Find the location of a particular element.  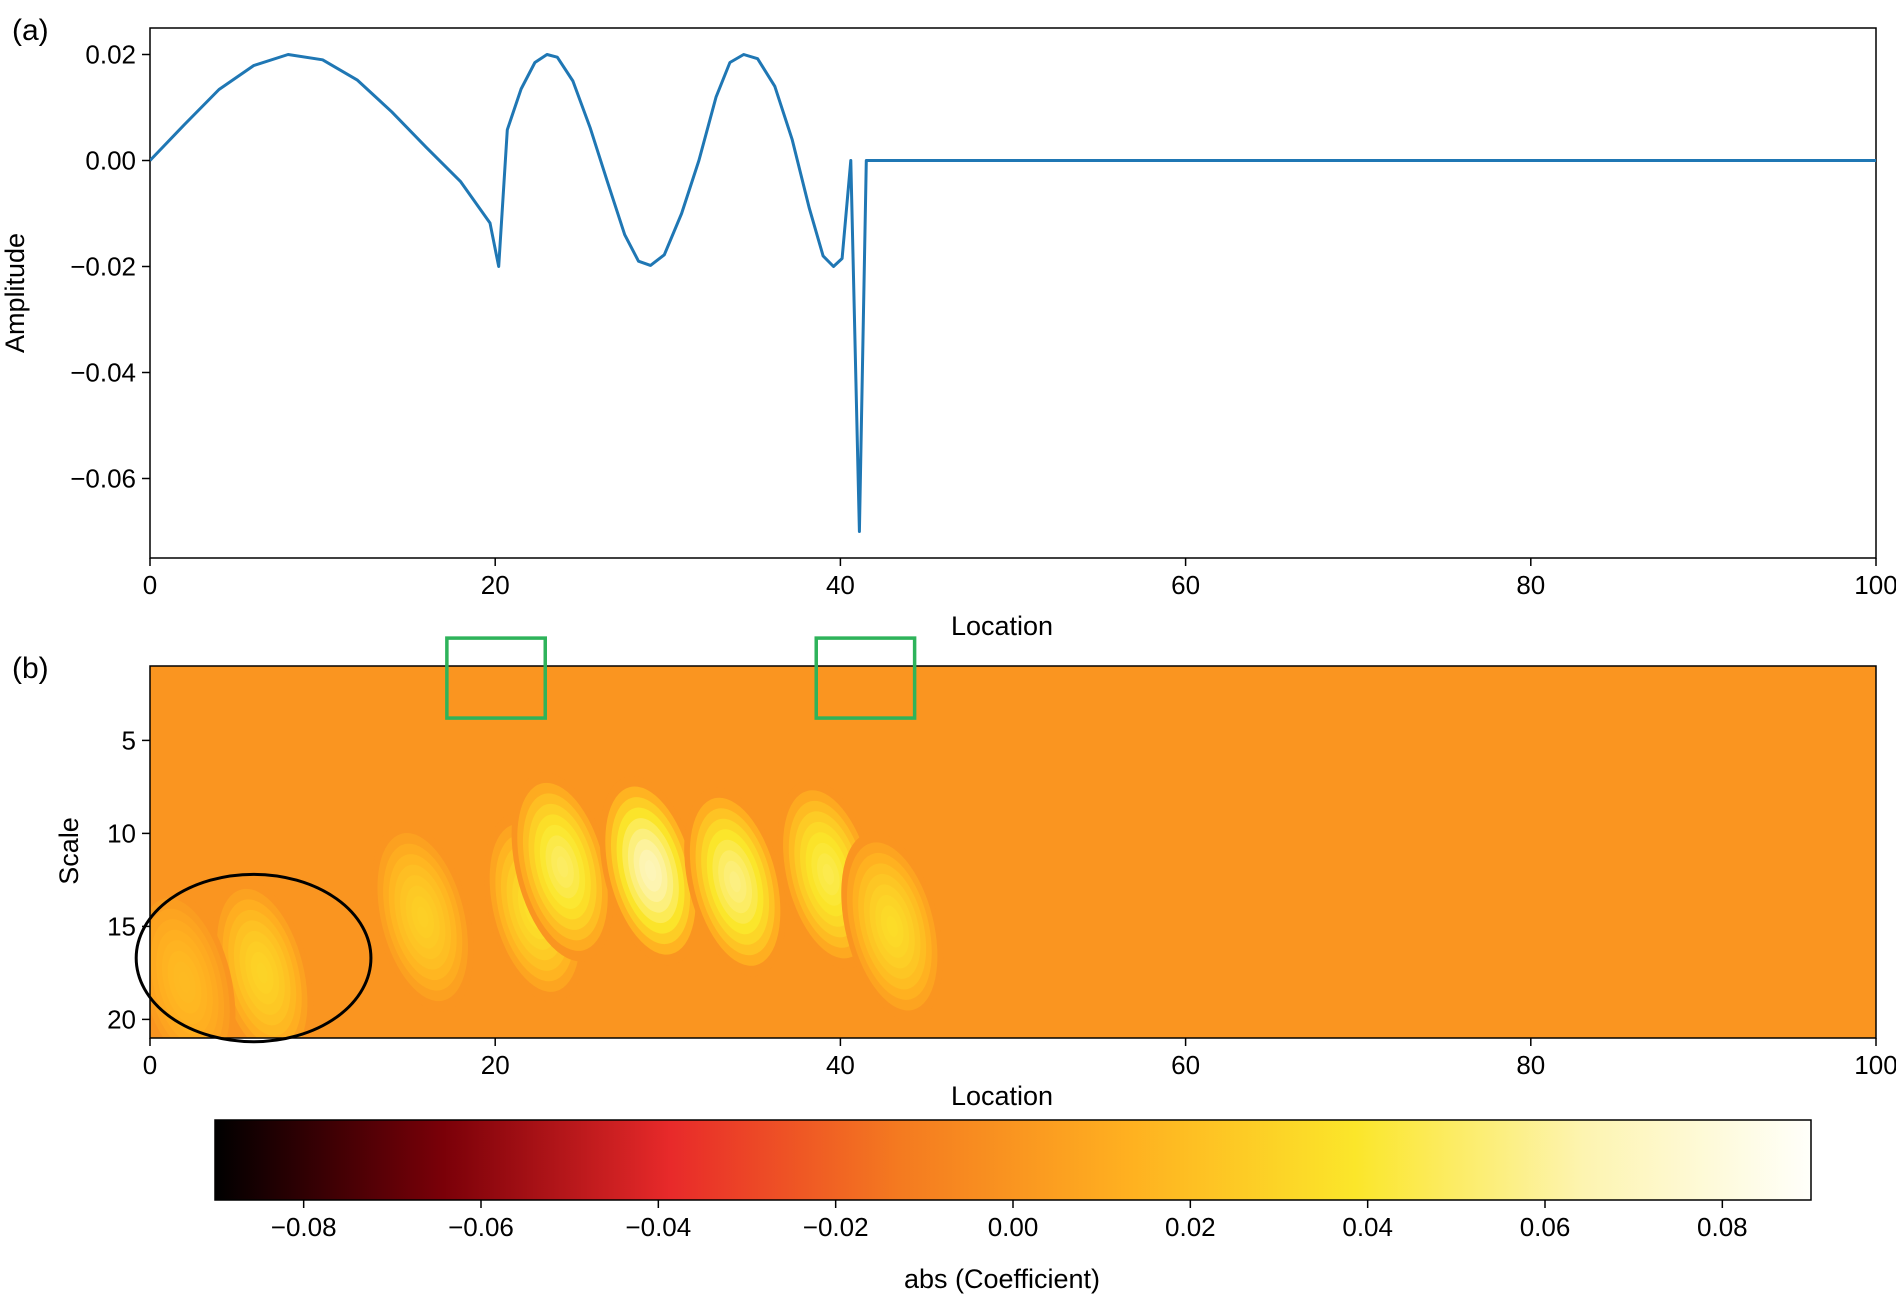

colorbar-gradient-bar is located at coordinates (1013, 1160).